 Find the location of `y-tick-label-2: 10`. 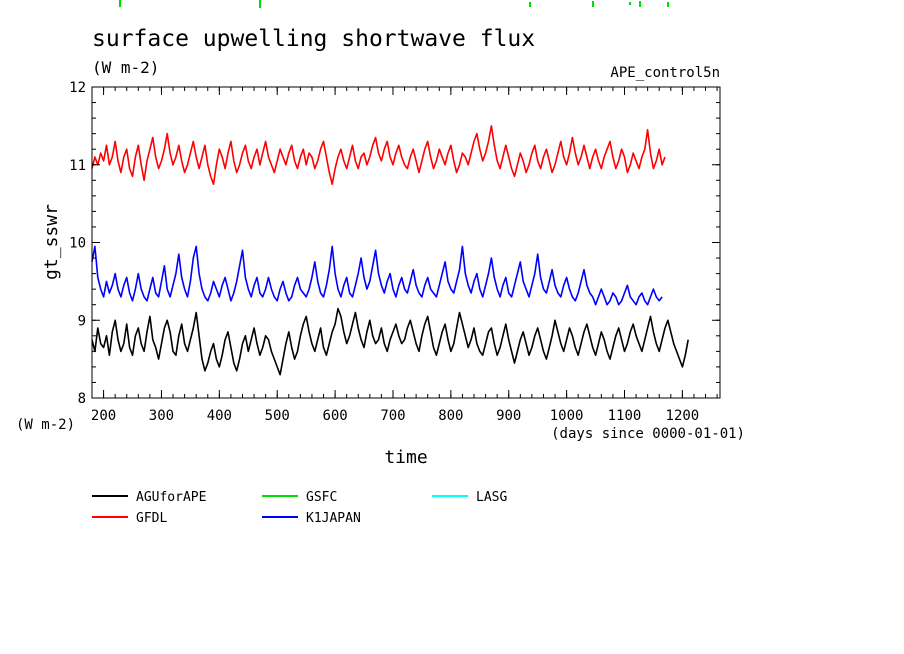

y-tick-label-2: 10 is located at coordinates (77, 244).